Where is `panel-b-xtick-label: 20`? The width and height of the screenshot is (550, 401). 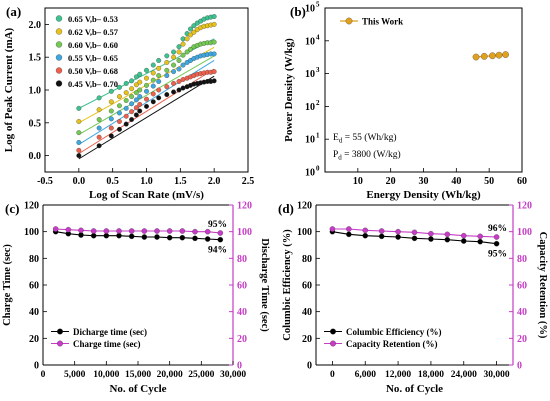 panel-b-xtick-label: 20 is located at coordinates (391, 181).